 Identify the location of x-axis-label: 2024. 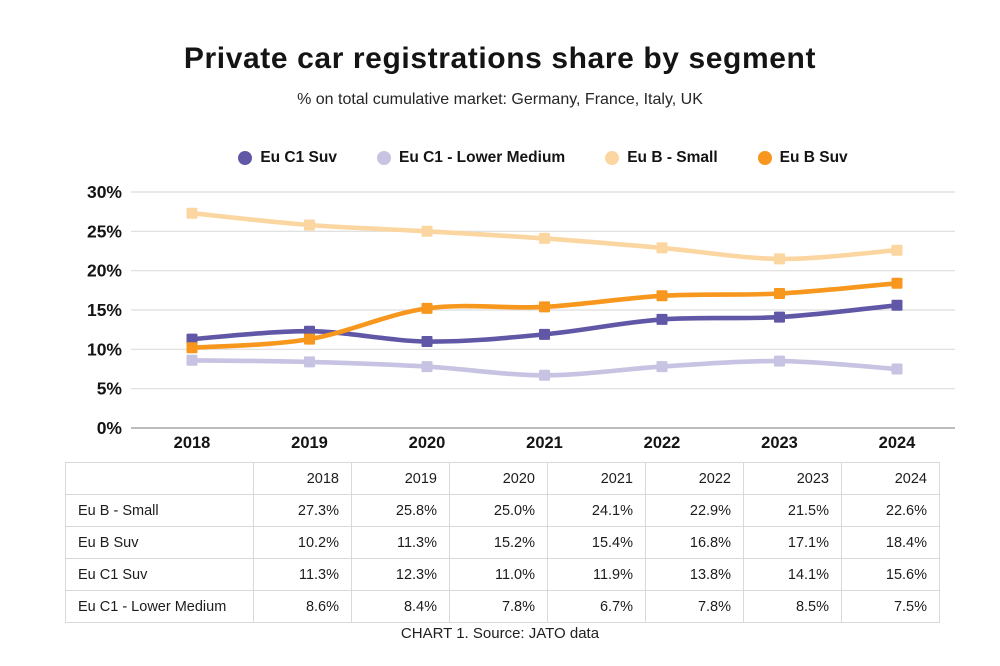
(898, 443).